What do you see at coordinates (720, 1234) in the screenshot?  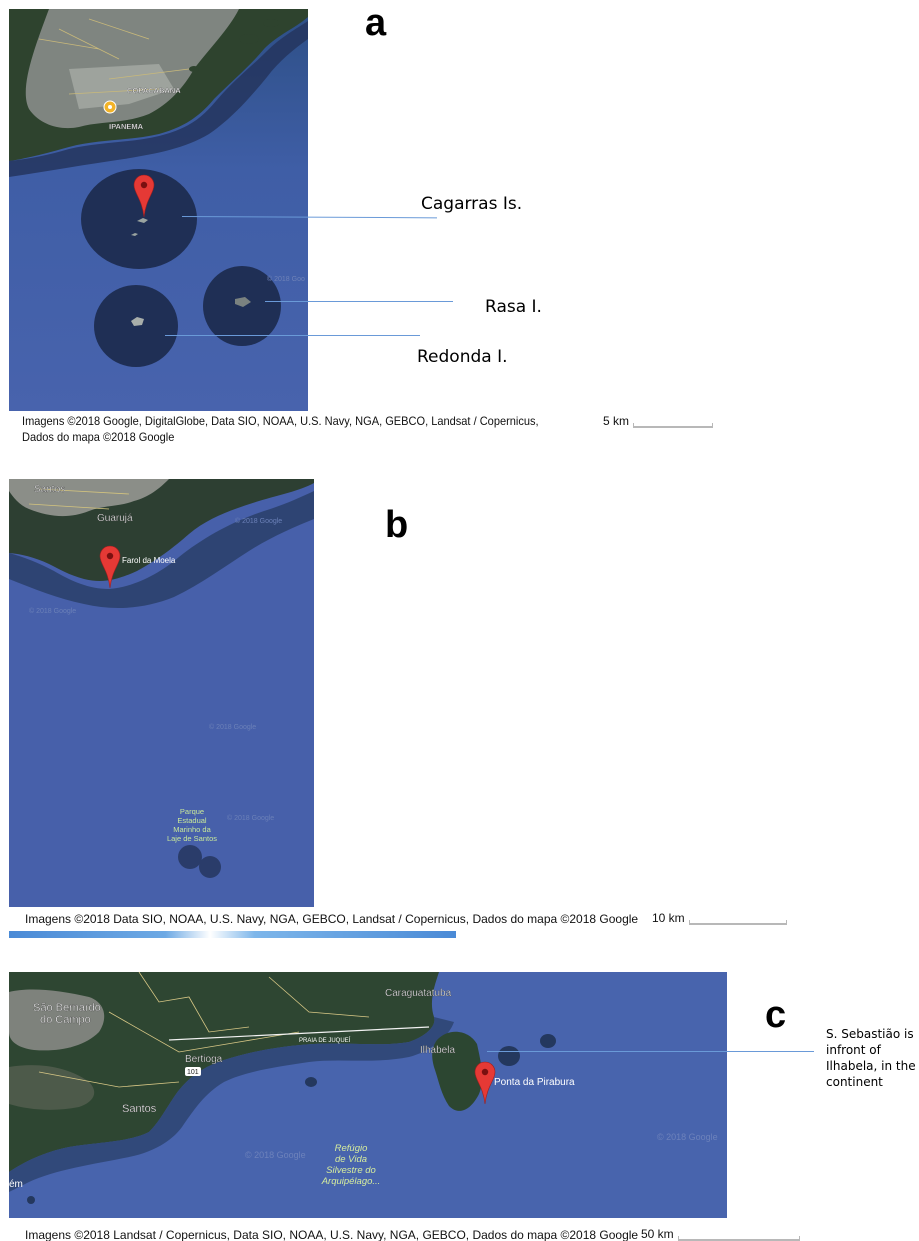 I see `scale-bar: 50 km` at bounding box center [720, 1234].